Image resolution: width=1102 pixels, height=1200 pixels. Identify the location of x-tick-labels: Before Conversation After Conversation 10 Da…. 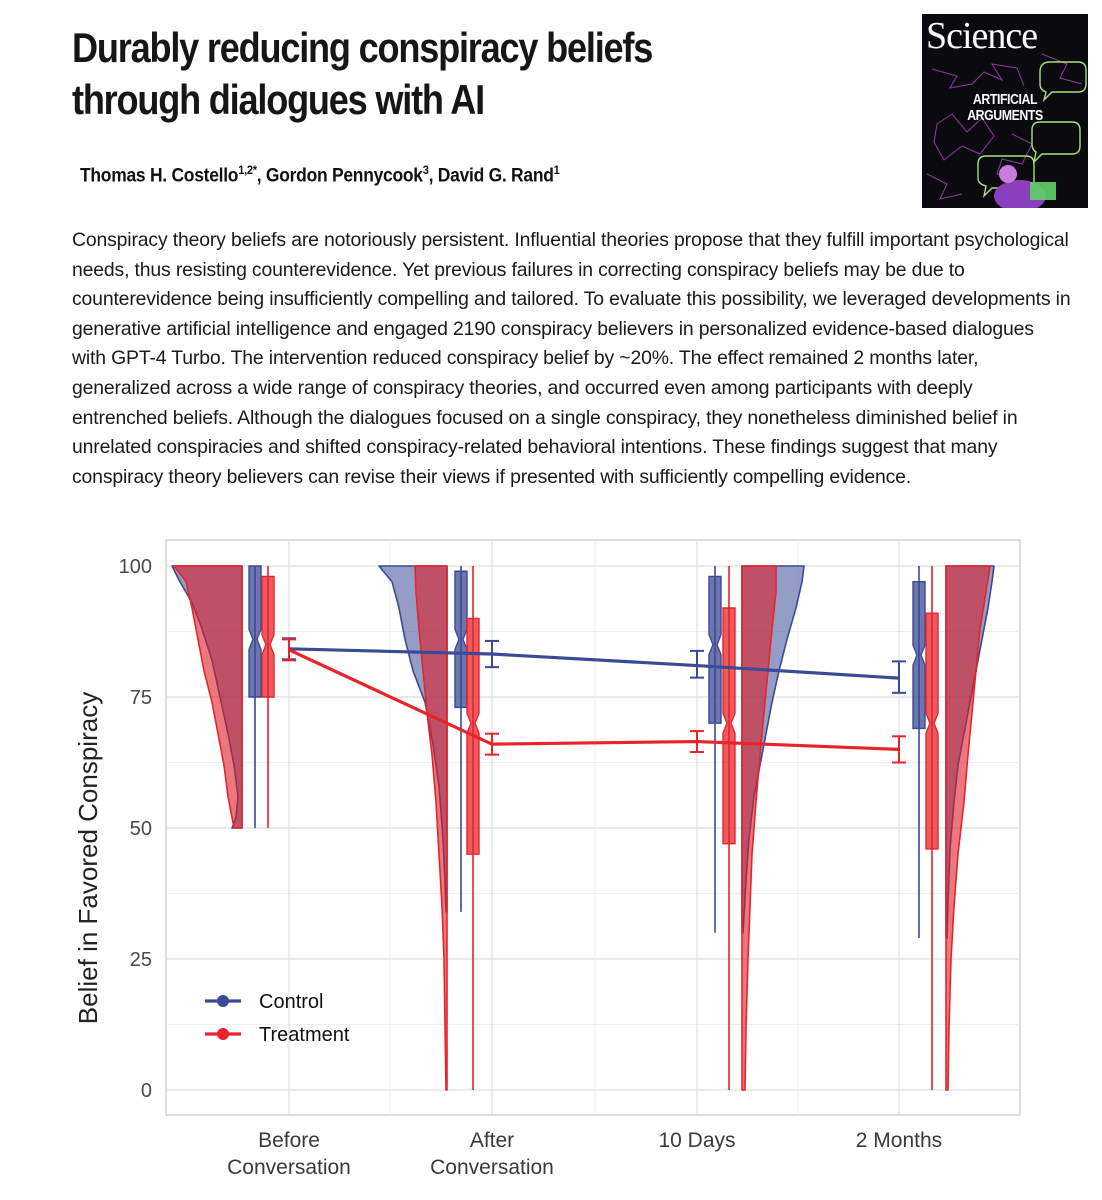
(584, 1154).